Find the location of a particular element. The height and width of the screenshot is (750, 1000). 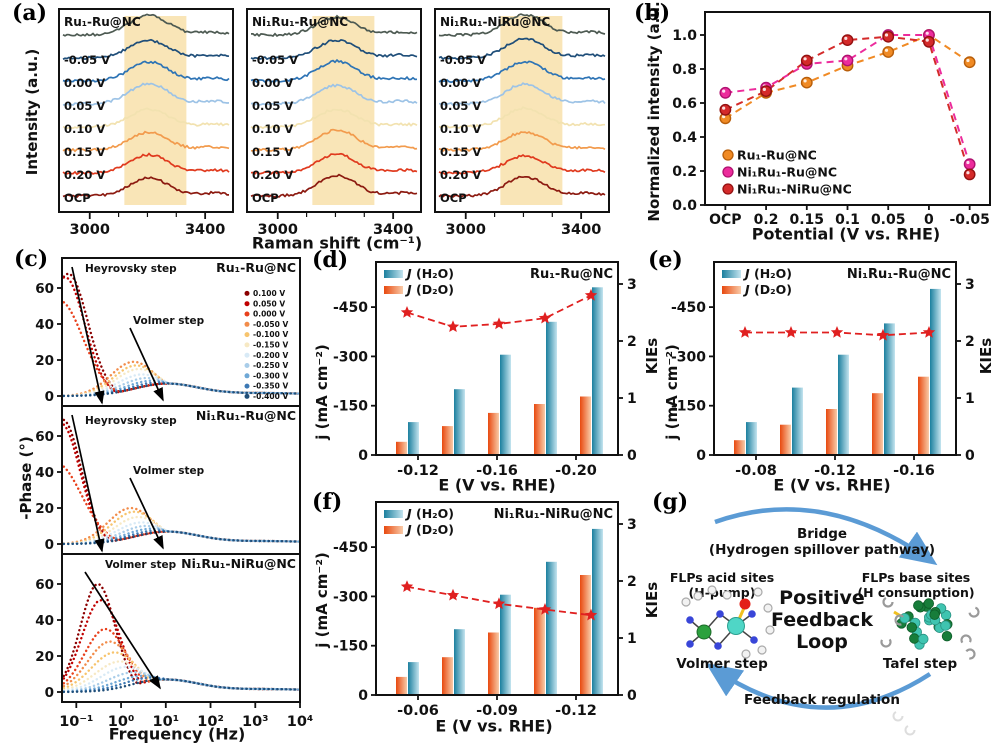

tick-label: 10⁴ is located at coordinates (300, 722).